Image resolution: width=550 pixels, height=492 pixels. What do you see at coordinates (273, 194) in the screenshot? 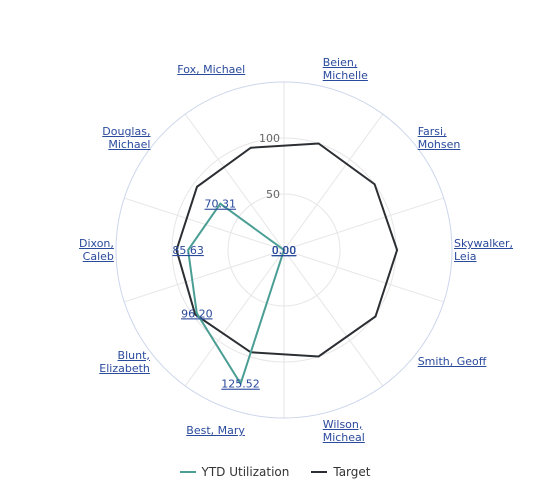
I see `y-tick-label: 50` at bounding box center [273, 194].